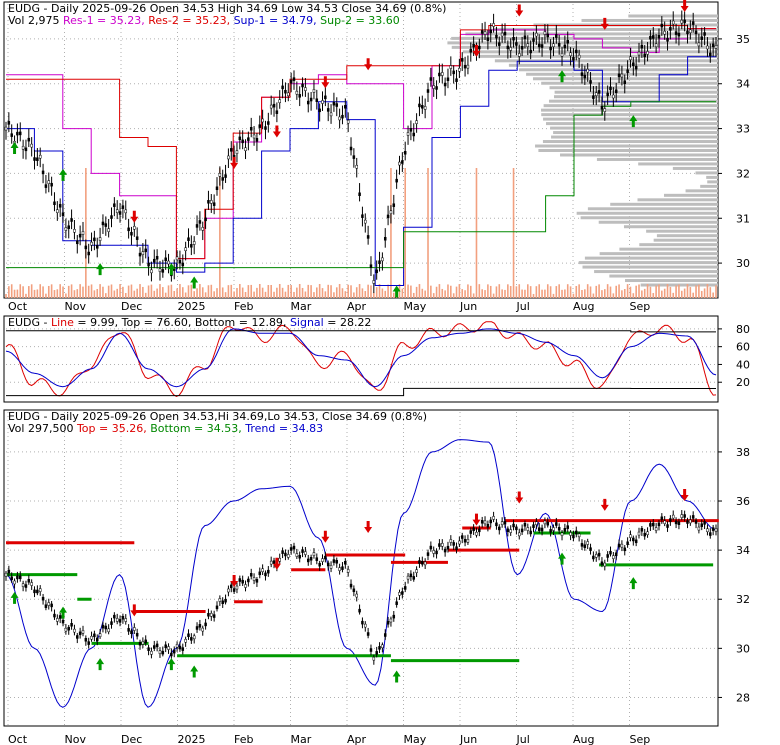 This screenshot has width=780, height=745. I want to click on x-tick-label: Feb, so click(243, 306).